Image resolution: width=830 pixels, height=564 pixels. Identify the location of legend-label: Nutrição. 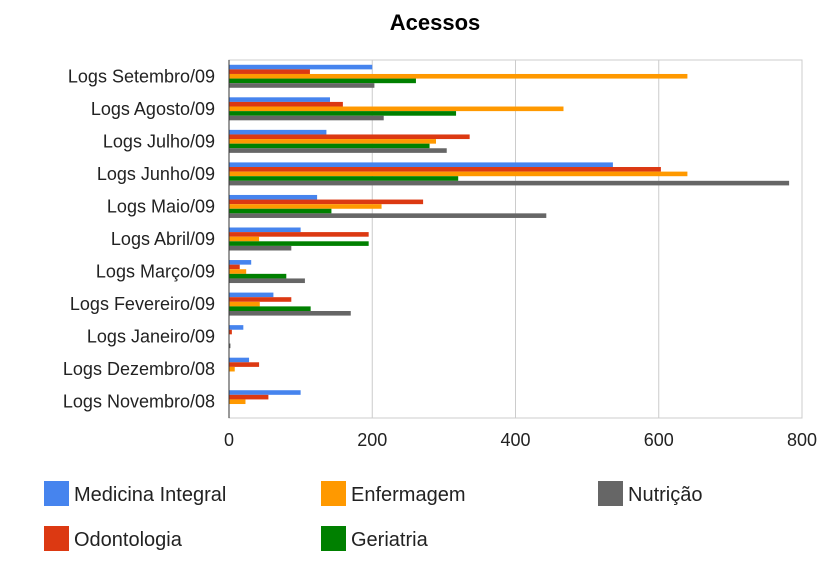
(665, 495).